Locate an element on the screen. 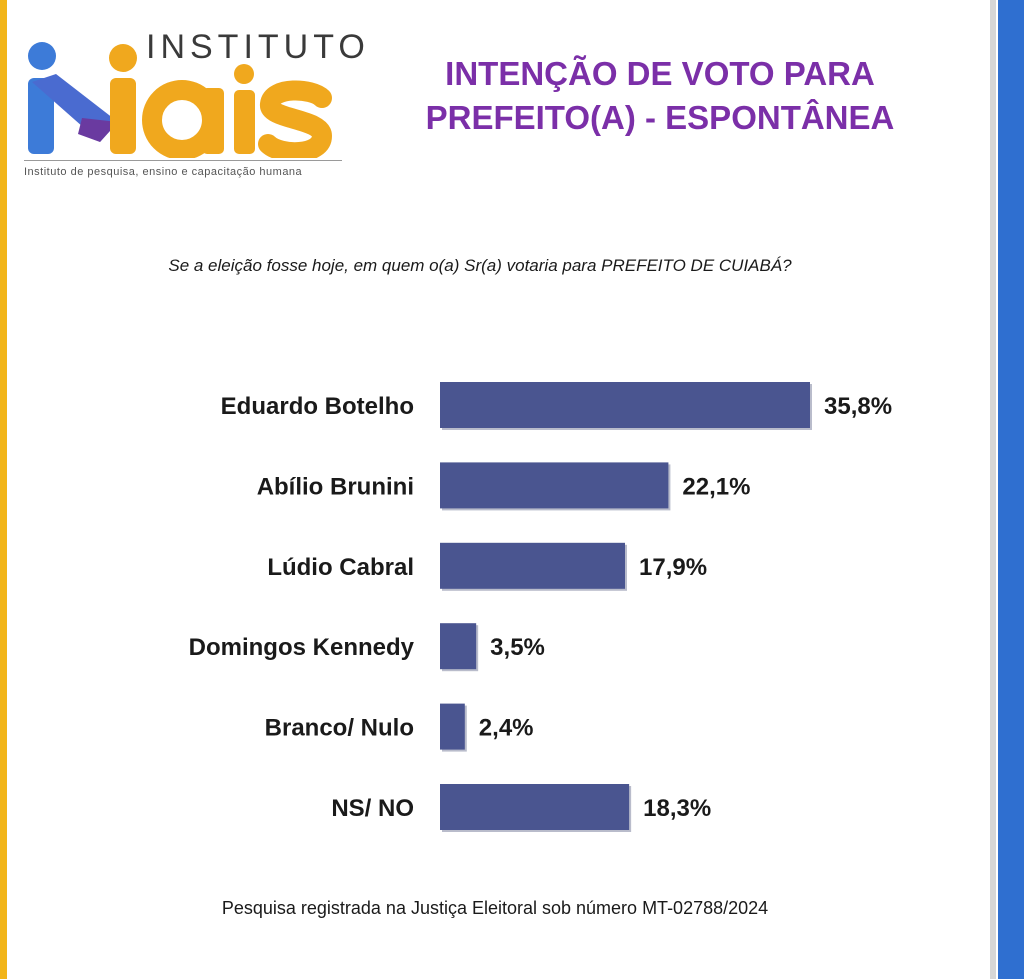 This screenshot has width=1024, height=979. left-border-stripe is located at coordinates (3, 489).